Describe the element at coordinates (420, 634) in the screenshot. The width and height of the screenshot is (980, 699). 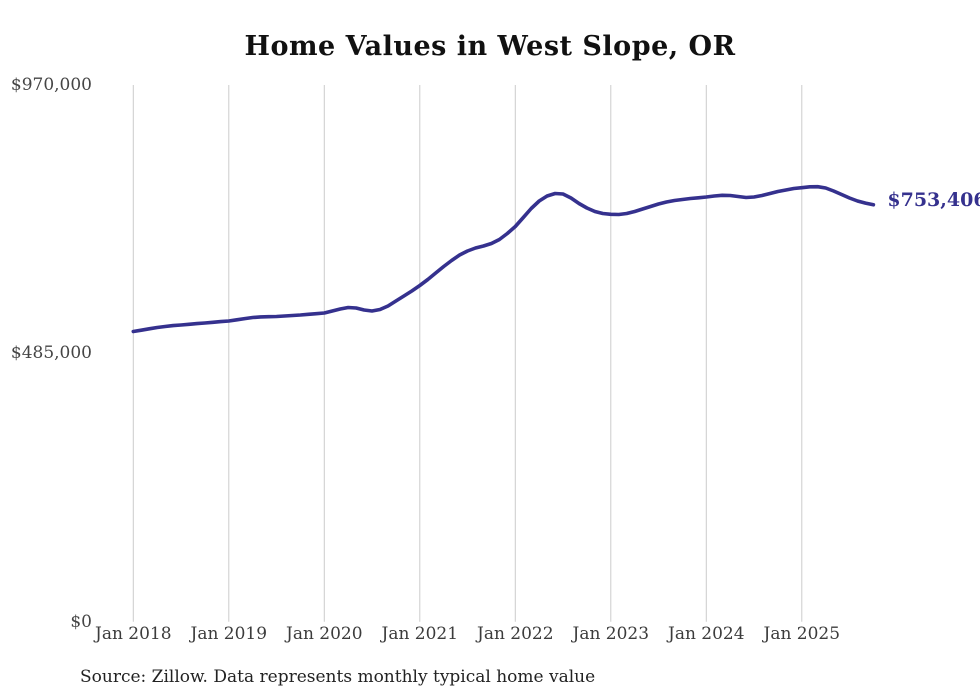
I see `x-tick-label: Jan 2021` at that location.